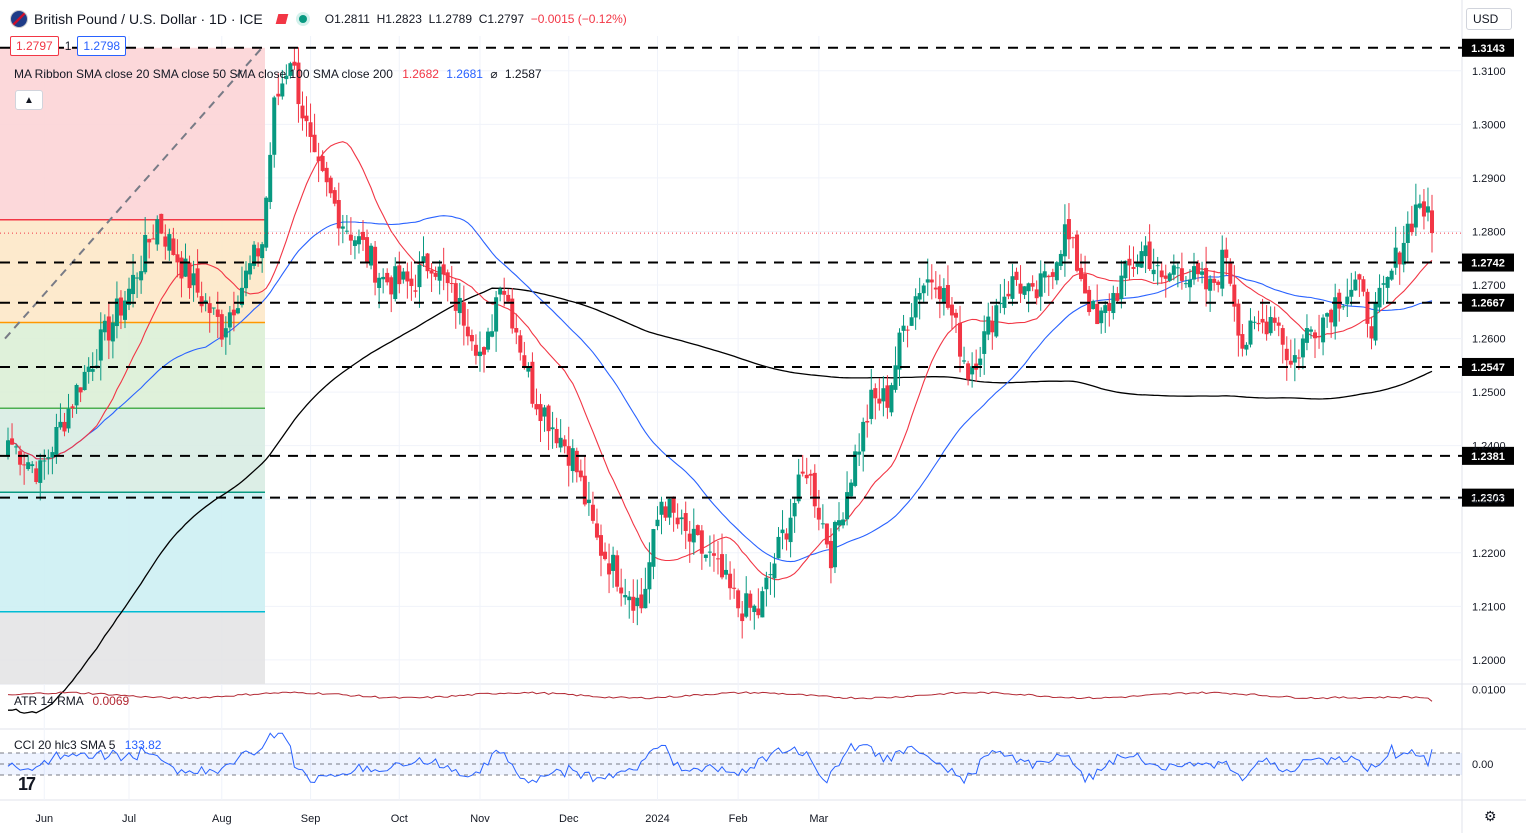 Image resolution: width=1526 pixels, height=833 pixels. I want to click on cci-line, so click(720, 758).